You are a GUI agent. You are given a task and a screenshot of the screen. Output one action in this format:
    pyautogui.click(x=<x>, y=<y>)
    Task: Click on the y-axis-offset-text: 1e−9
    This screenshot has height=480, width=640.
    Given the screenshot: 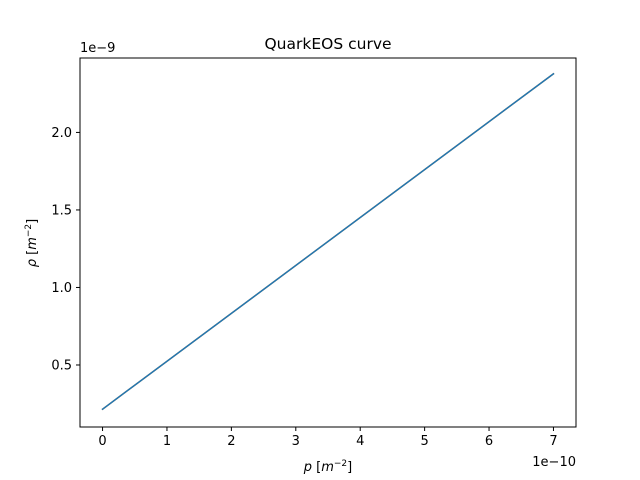 What is the action you would take?
    pyautogui.click(x=97, y=48)
    